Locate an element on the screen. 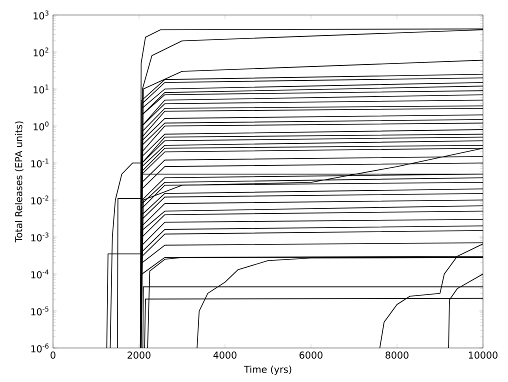 The height and width of the screenshot is (382, 508). x-tick-label: 6000 is located at coordinates (311, 355).